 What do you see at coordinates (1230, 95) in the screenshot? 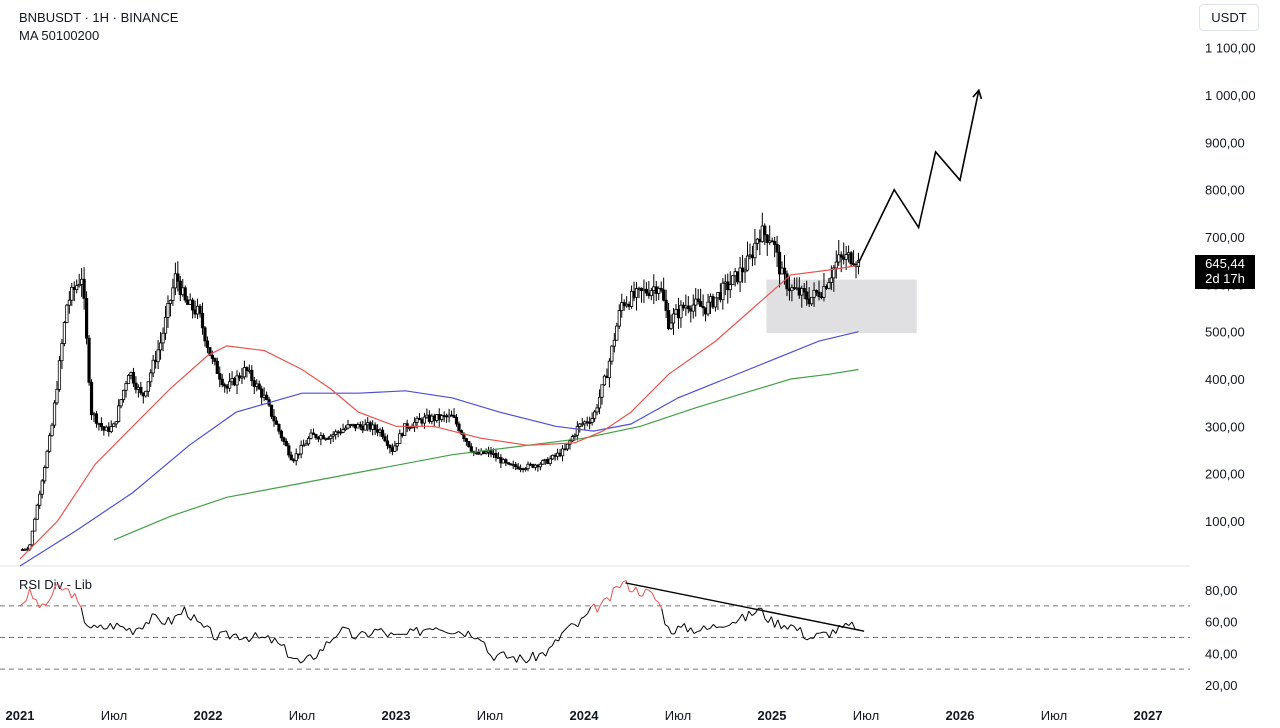
I see `price-axis-tick-label: 1 000,00` at bounding box center [1230, 95].